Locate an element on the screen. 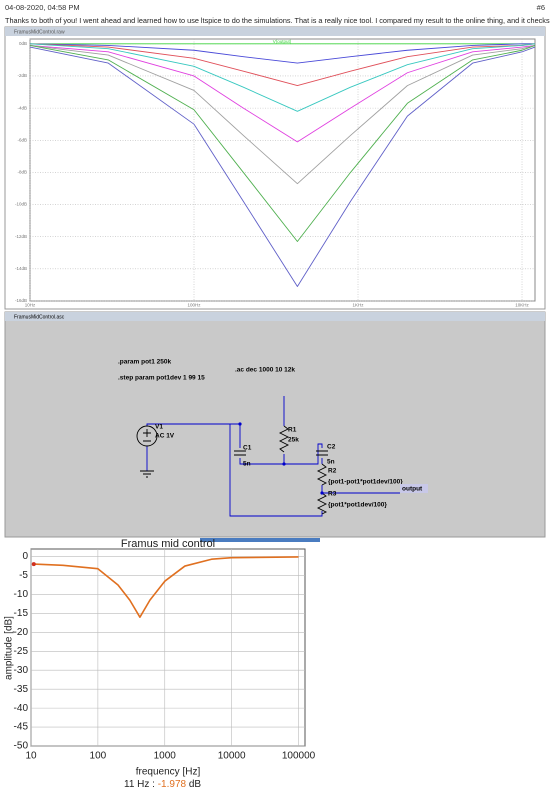 The height and width of the screenshot is (800, 550). component-value: AC 1V is located at coordinates (165, 436).